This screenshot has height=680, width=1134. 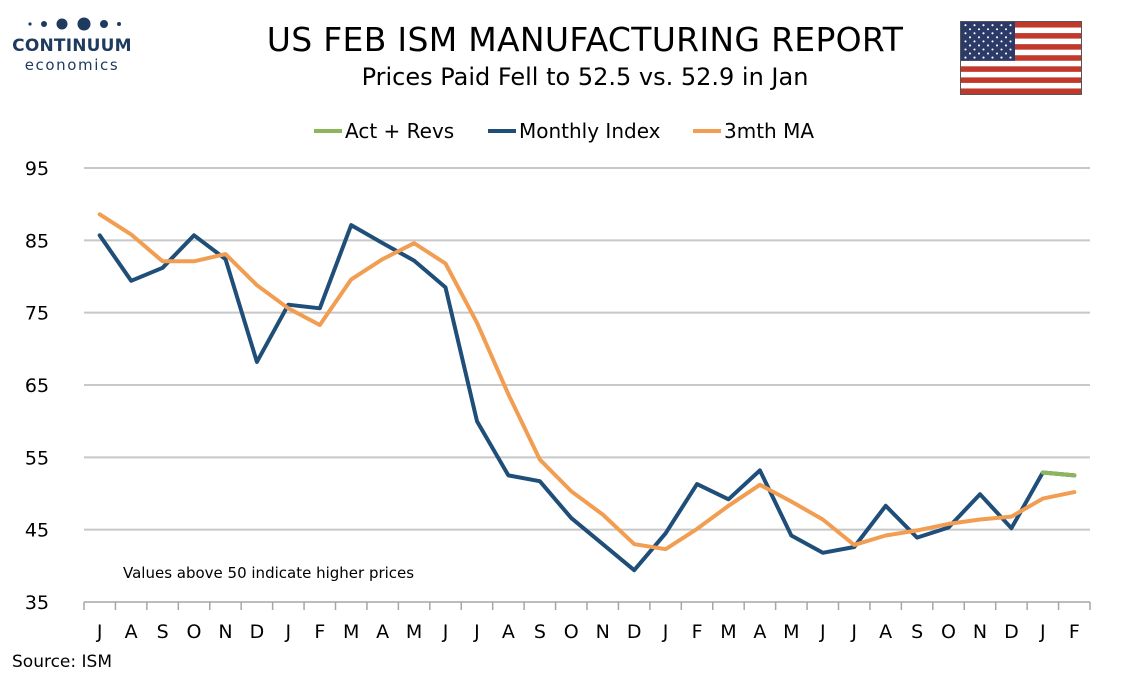 I want to click on legend-label: Act + Revs, so click(x=399, y=131).